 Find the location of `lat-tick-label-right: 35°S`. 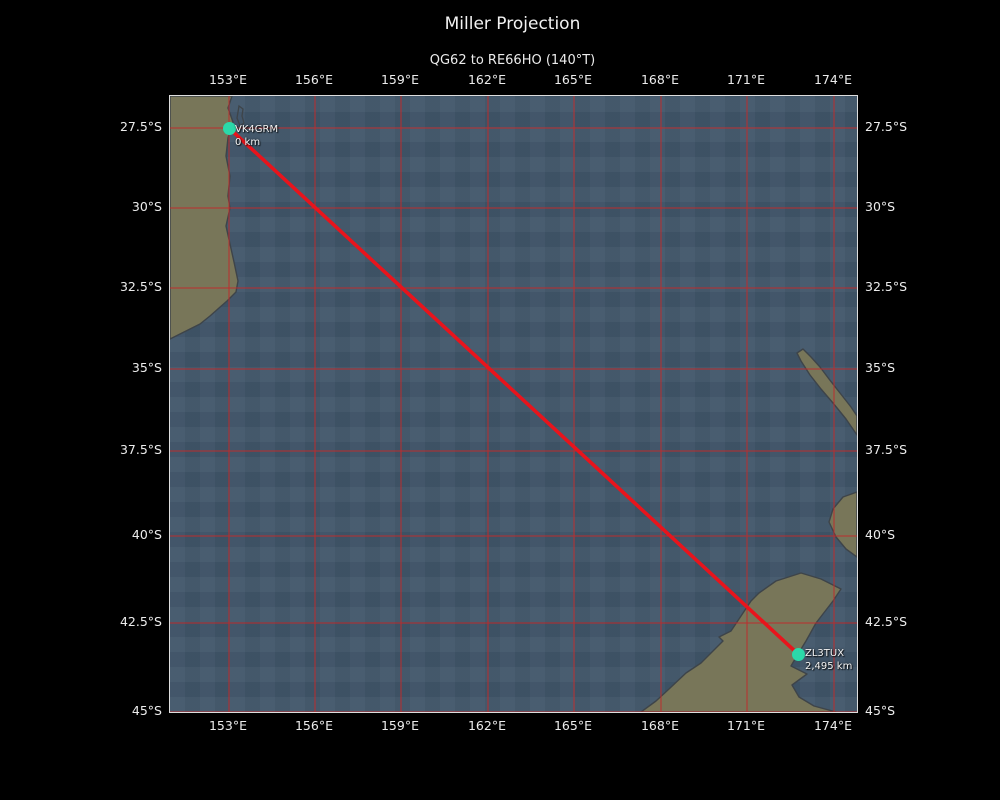

lat-tick-label-right: 35°S is located at coordinates (880, 367).